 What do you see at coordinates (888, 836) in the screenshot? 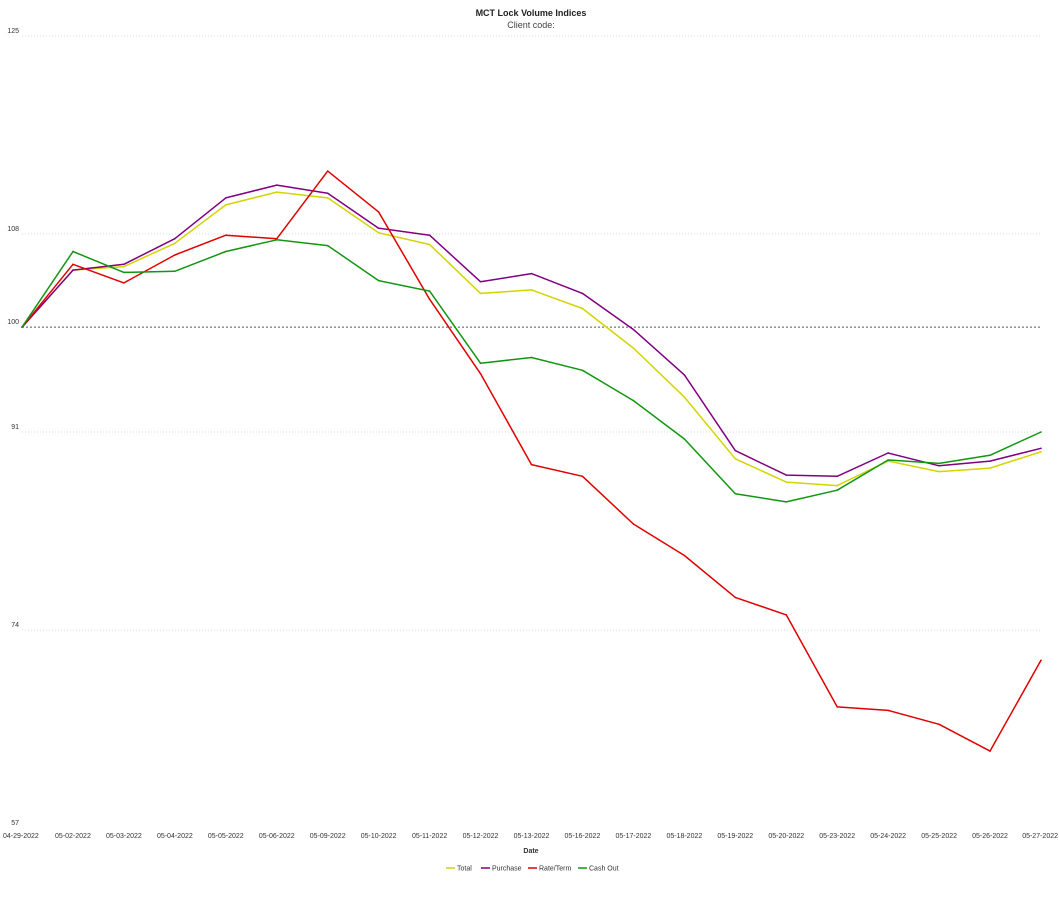
I see `x-tick-label: 05-24-2022` at bounding box center [888, 836].